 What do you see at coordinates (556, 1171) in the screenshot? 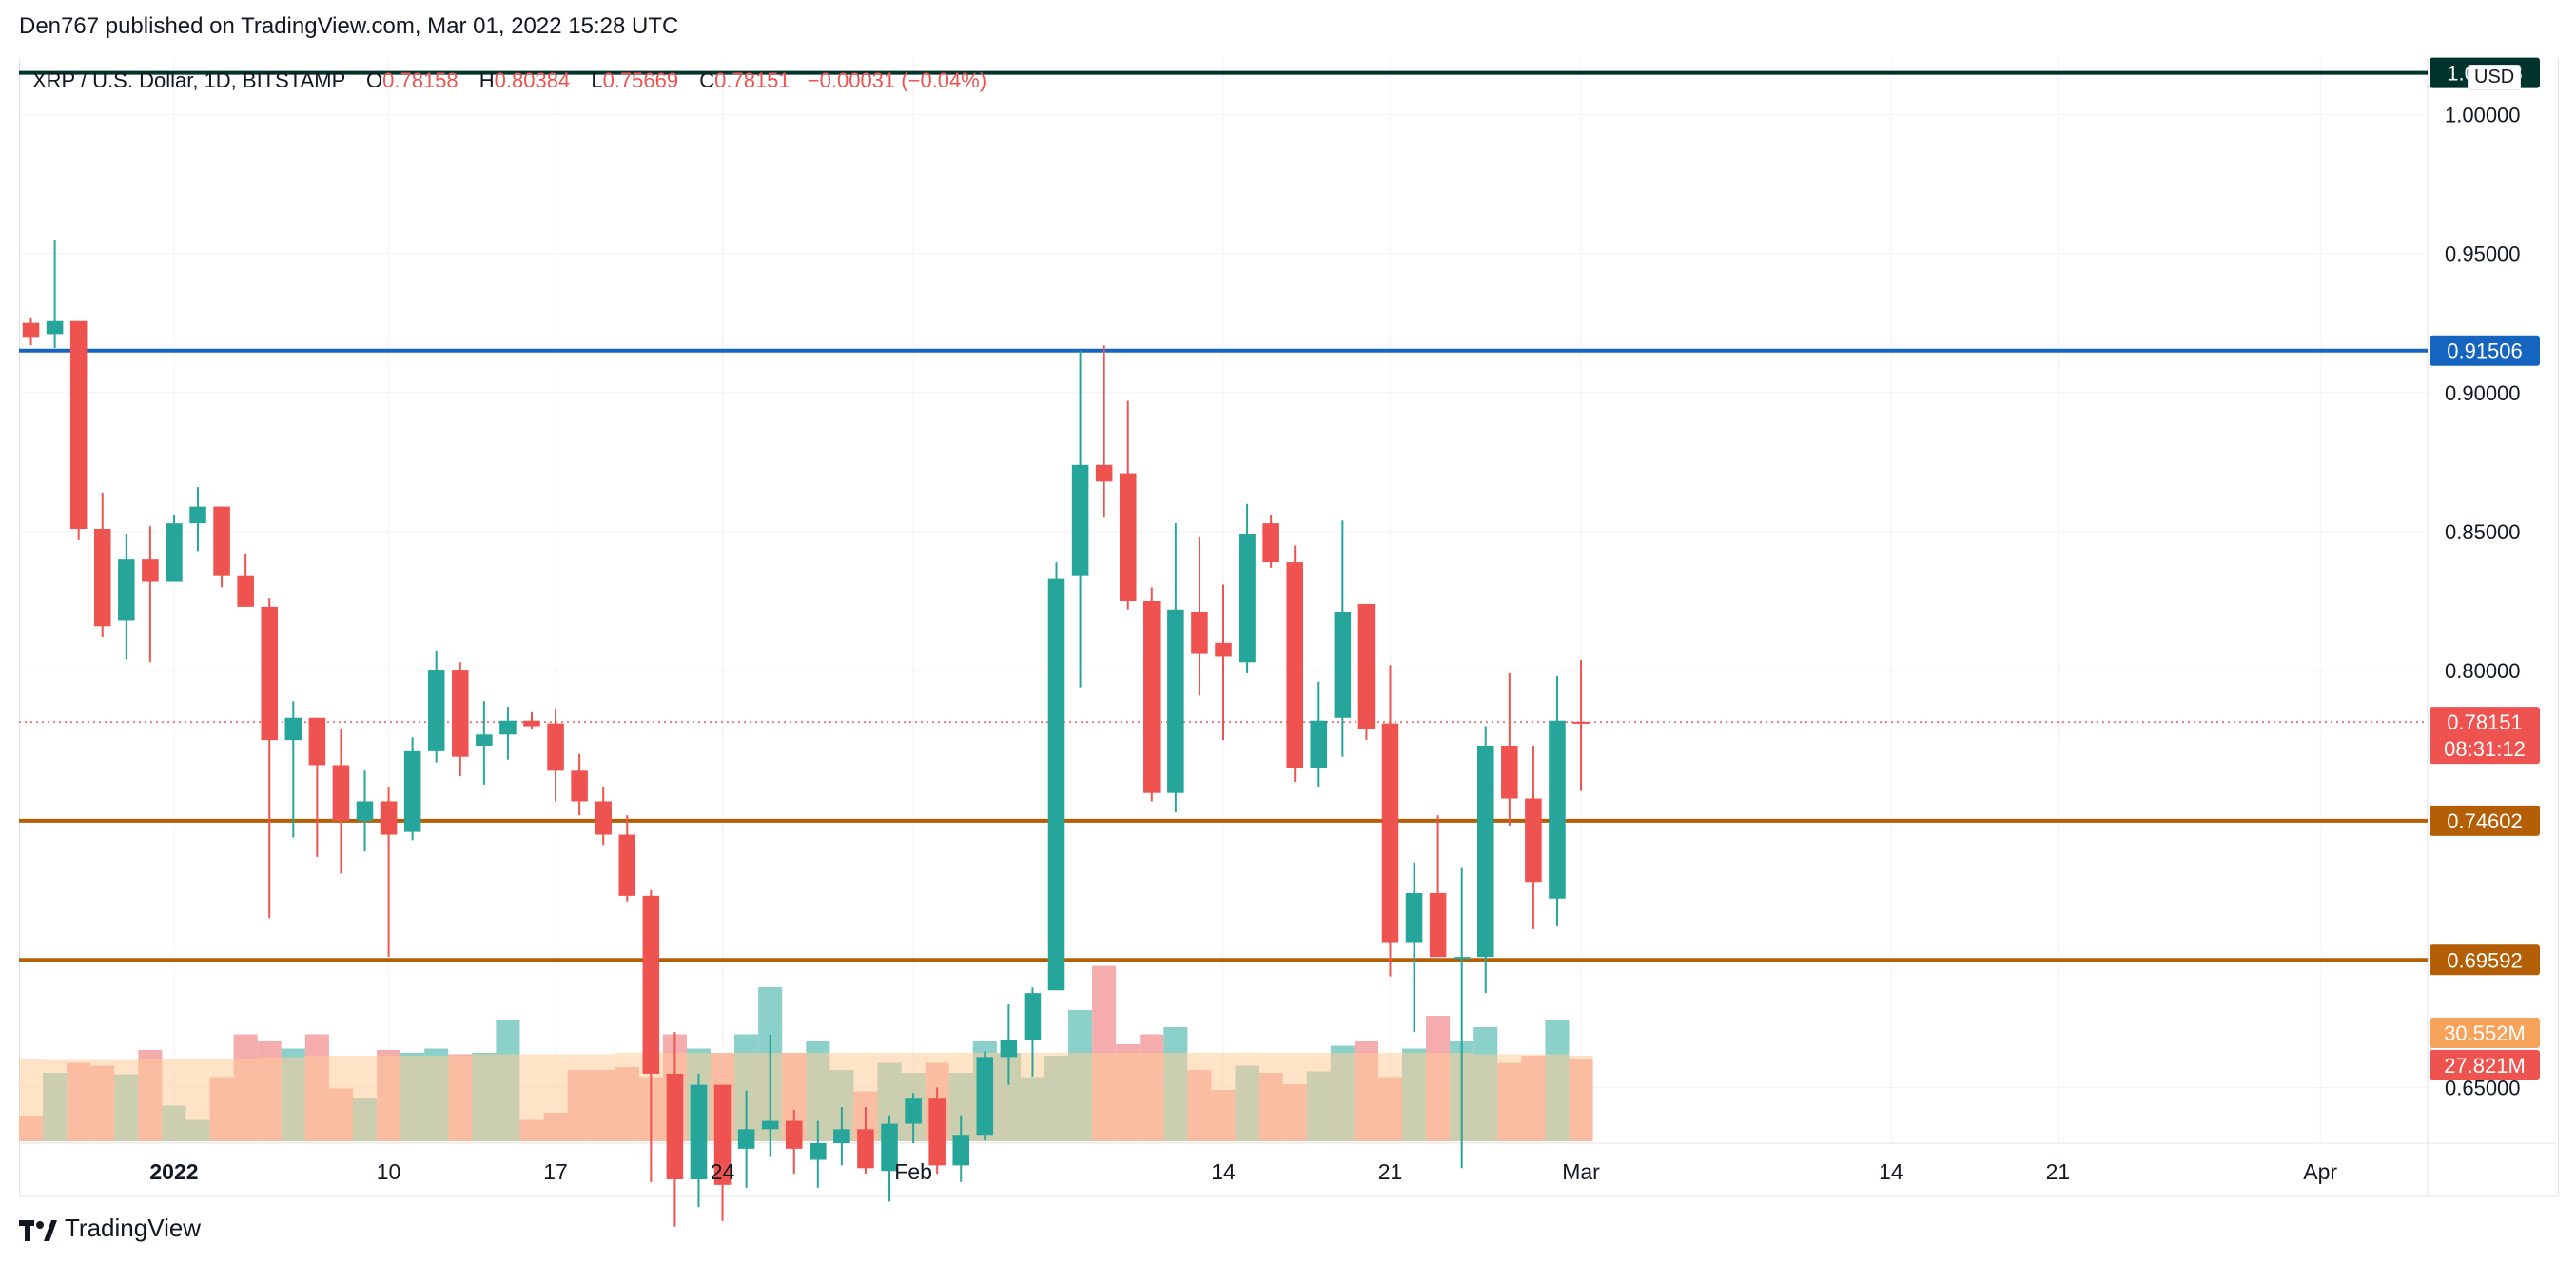
I see `x-tick-label: 17` at bounding box center [556, 1171].